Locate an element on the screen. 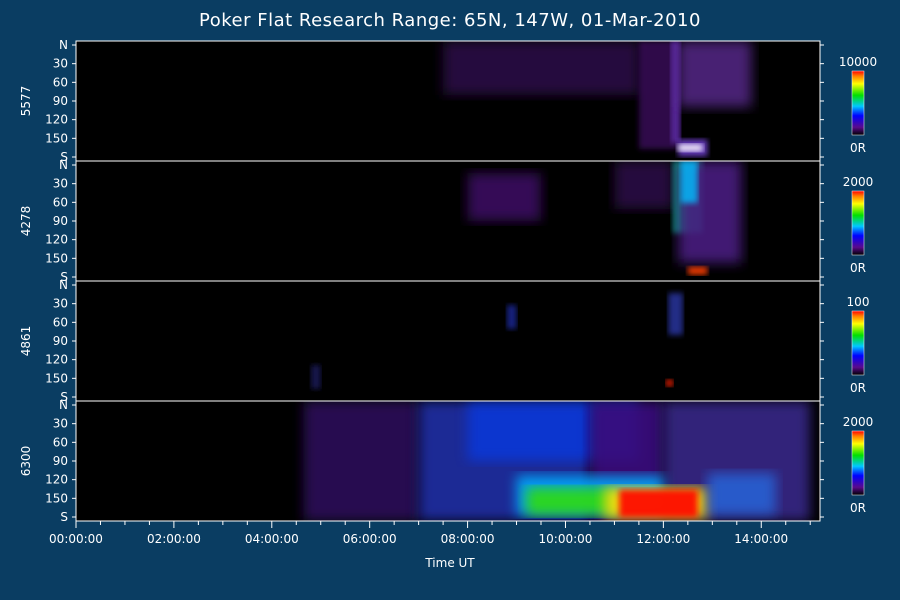 This screenshot has height=600, width=900. wavelength-label: 4278 is located at coordinates (26, 221).